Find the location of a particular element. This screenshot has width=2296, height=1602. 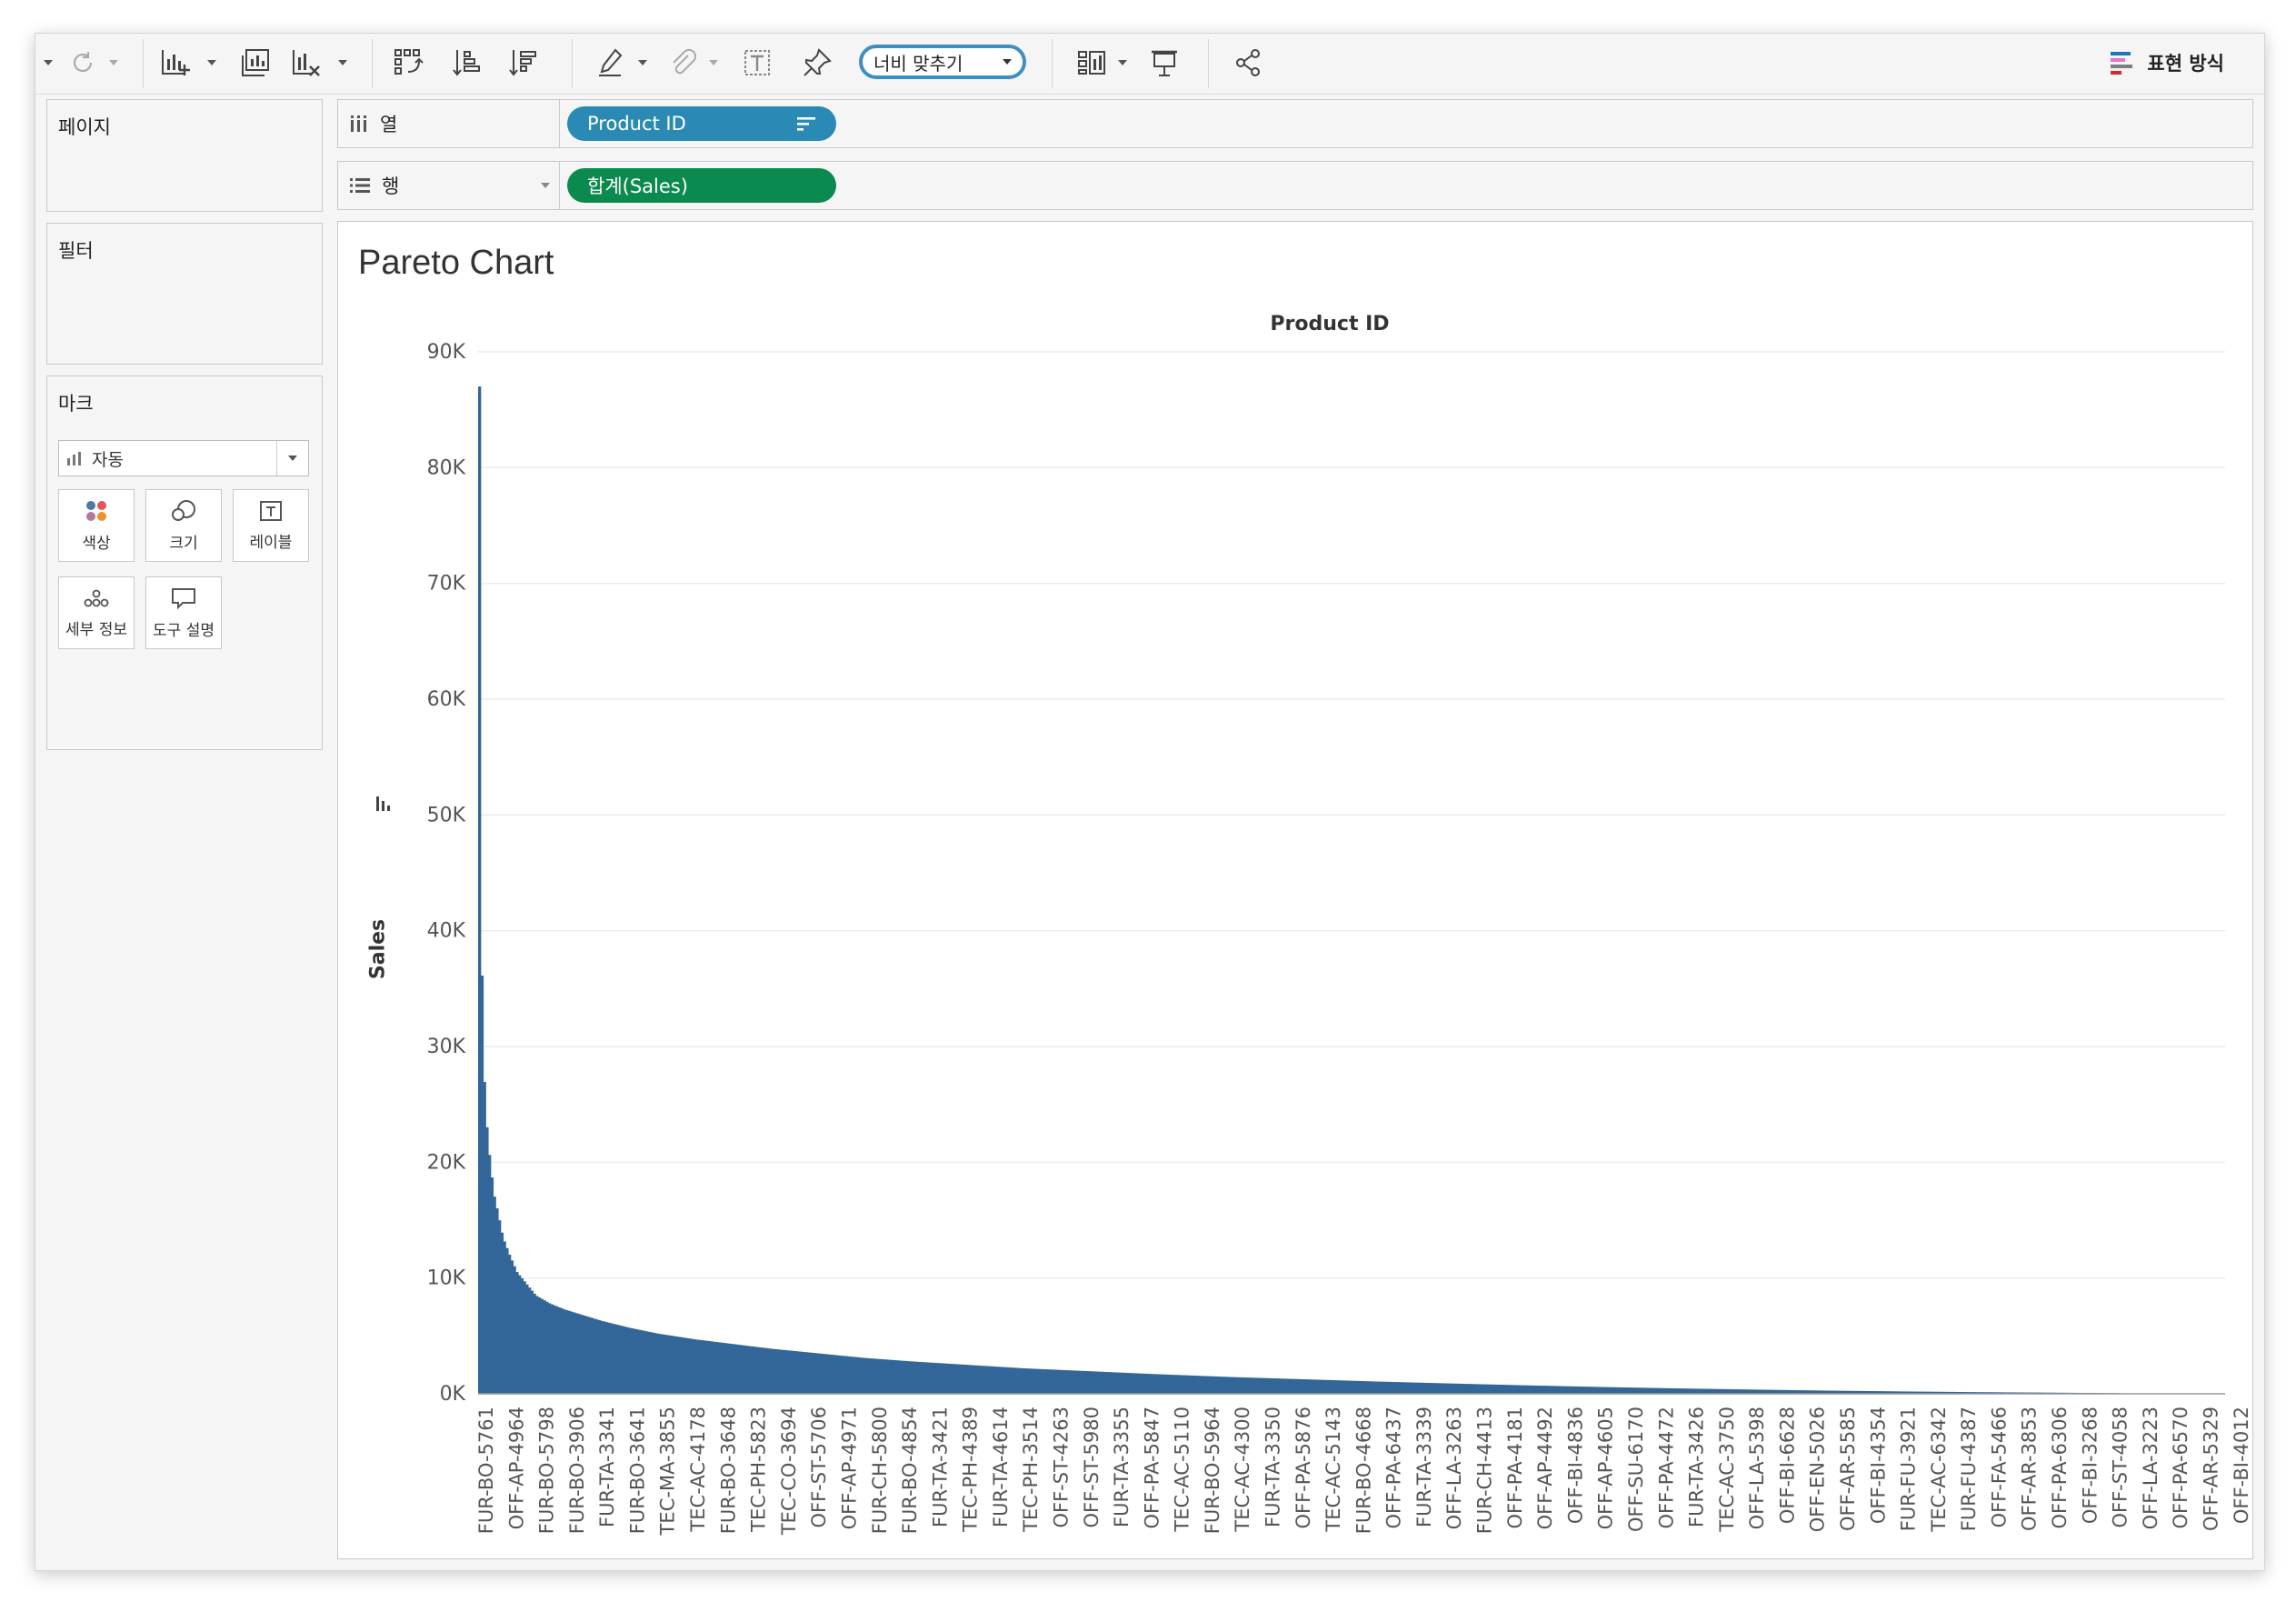

duplicate-sheet-icon is located at coordinates (255, 63).